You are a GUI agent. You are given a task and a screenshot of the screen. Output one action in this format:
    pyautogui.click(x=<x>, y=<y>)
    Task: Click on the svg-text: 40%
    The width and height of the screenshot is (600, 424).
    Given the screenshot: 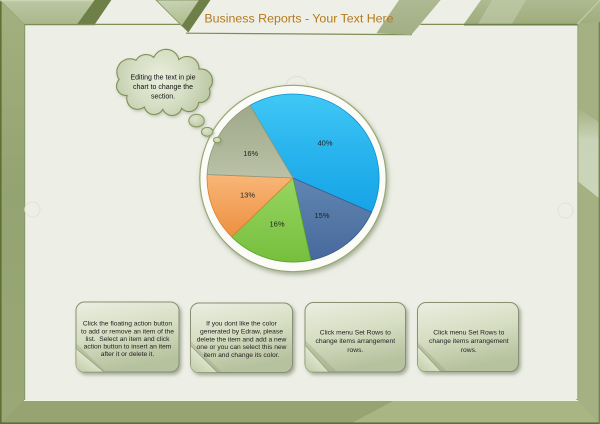 What is the action you would take?
    pyautogui.click(x=324, y=143)
    